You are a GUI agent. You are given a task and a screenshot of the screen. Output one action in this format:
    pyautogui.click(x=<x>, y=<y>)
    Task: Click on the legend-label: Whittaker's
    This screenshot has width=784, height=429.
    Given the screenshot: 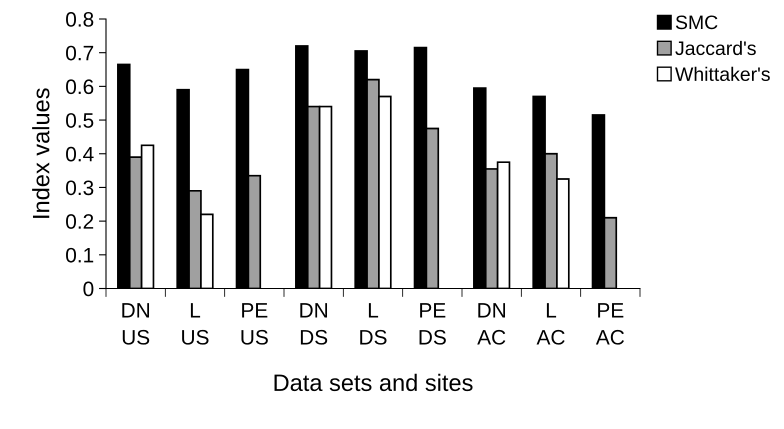 What is the action you would take?
    pyautogui.click(x=722, y=74)
    